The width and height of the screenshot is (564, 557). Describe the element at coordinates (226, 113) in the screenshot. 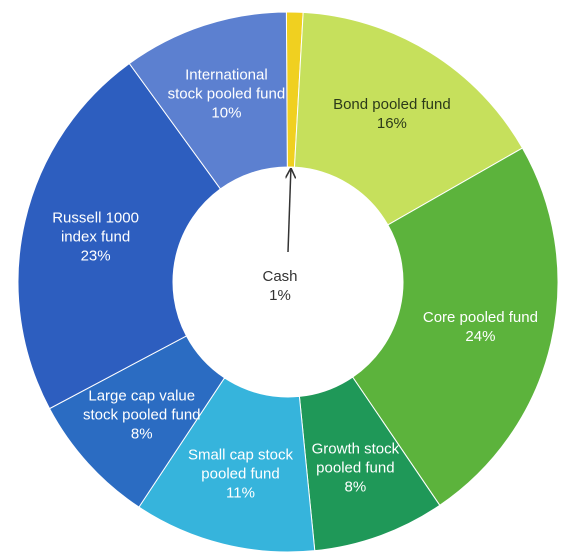

I see `value-label: 10%` at that location.